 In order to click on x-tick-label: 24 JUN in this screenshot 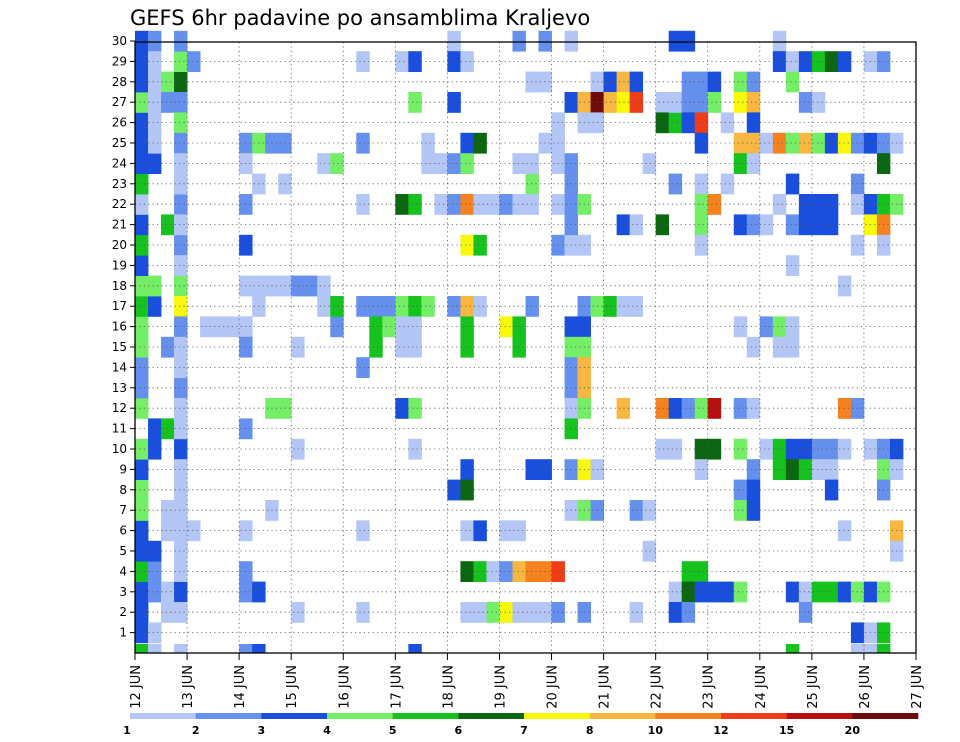, I will do `click(761, 687)`.